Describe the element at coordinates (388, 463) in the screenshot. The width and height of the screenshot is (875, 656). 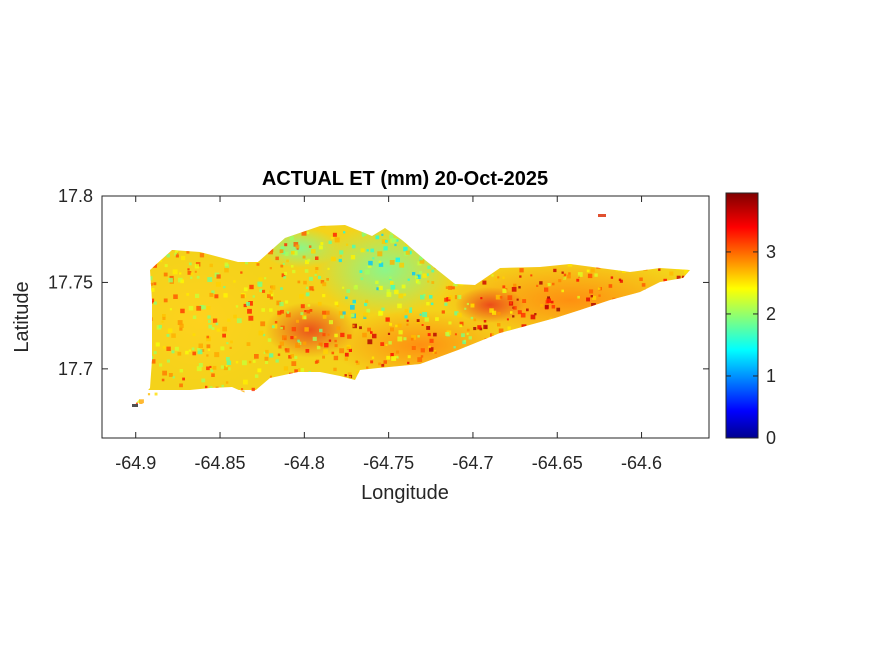
I see `x-tick-label: -64.75` at that location.